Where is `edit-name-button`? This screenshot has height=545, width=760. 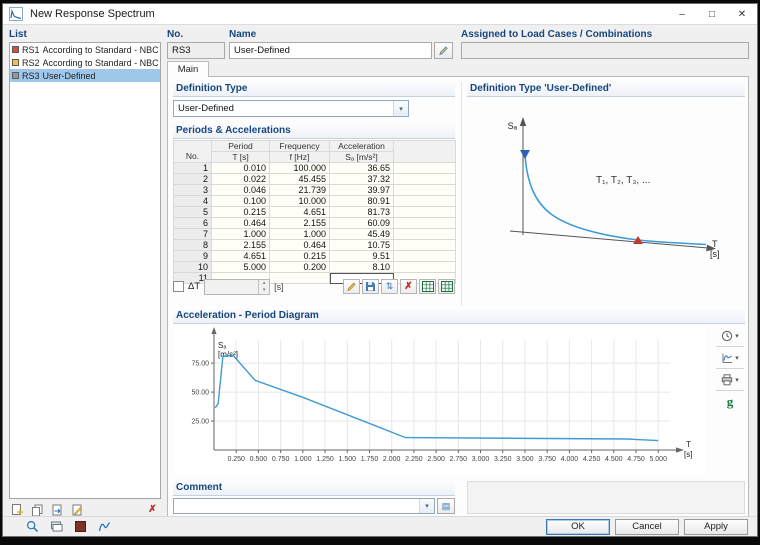
edit-name-button is located at coordinates (443, 50).